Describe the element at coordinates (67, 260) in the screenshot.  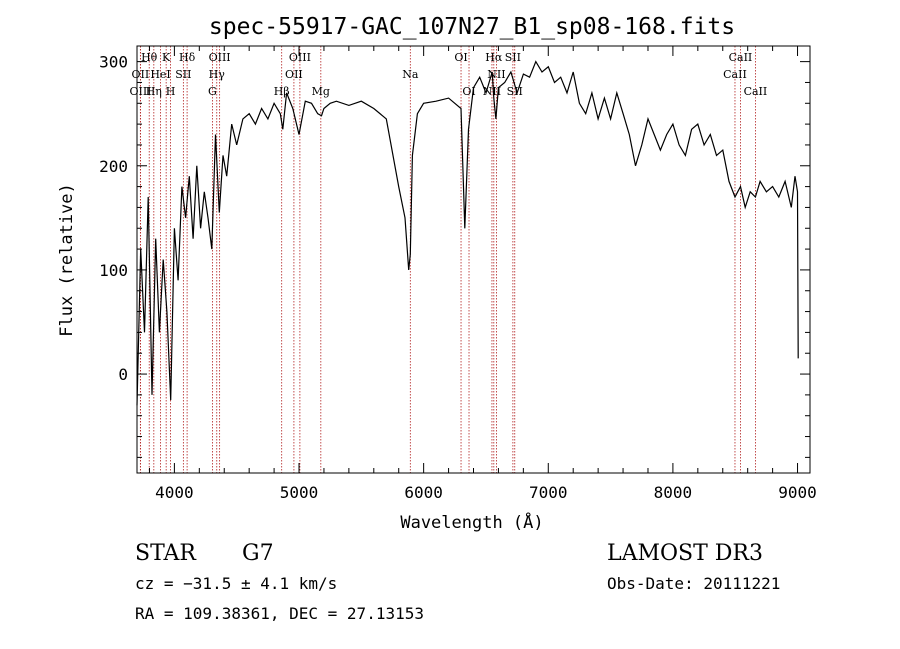
I see `y-axis-label: Flux (relative)` at that location.